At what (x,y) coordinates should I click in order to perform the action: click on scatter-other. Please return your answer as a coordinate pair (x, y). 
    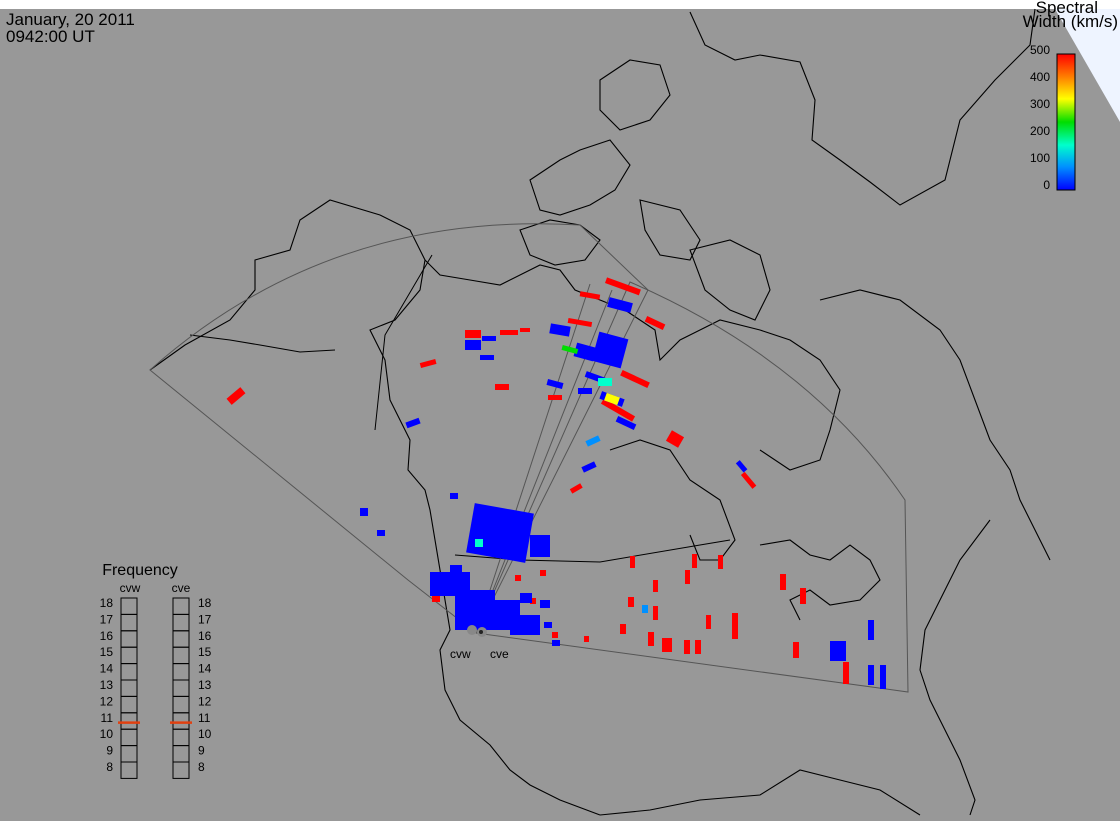
    Looking at the image, I should click on (561, 478).